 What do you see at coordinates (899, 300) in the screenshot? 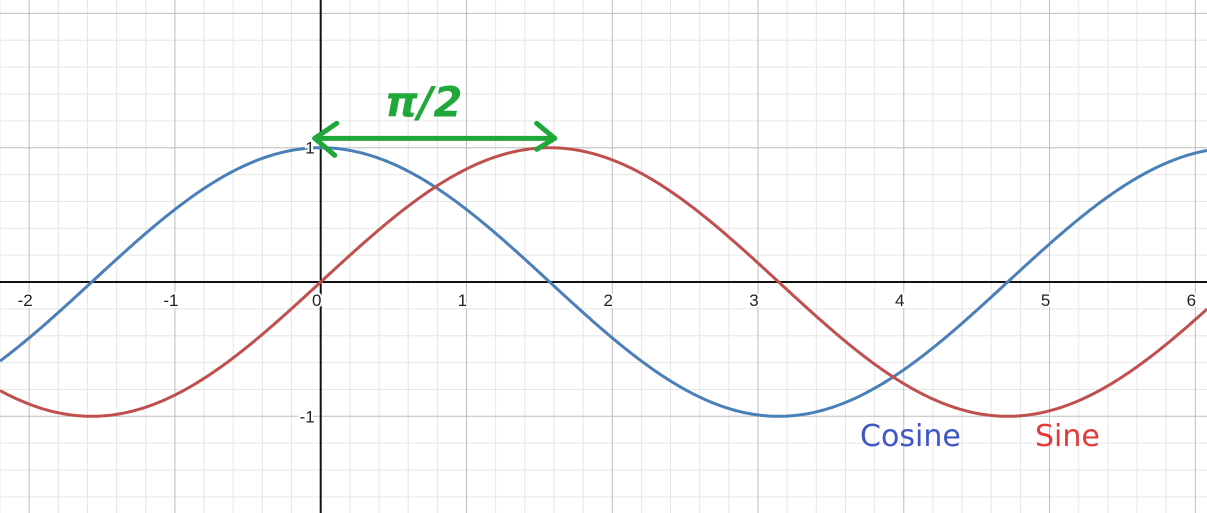
I see `x-tick-label: 4` at bounding box center [899, 300].